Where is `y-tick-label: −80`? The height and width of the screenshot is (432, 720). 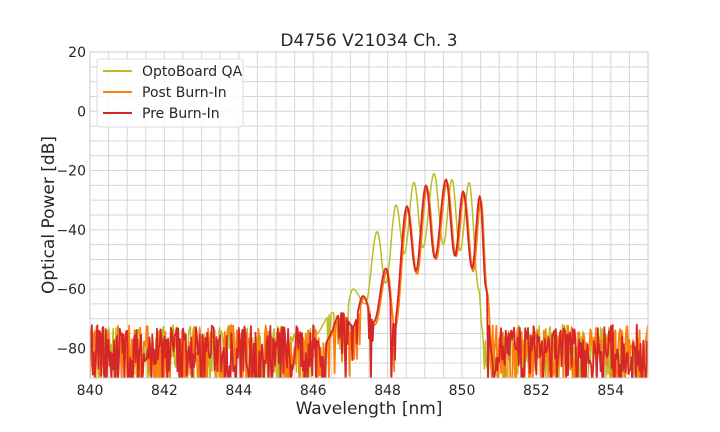
y-tick-label: −80 is located at coordinates (71, 349).